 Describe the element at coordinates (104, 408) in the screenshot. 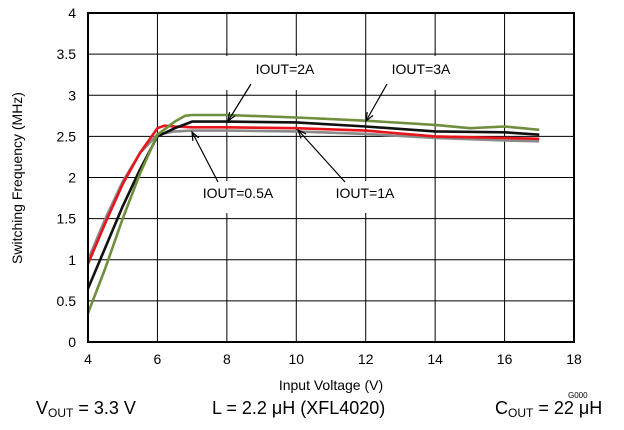

I see `vout-value: = 3.3 V` at that location.